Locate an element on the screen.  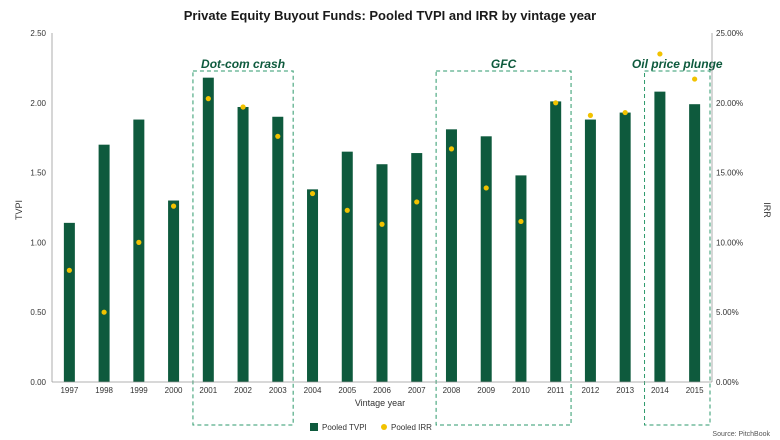
x-tick-label: 2006 is located at coordinates (382, 390).